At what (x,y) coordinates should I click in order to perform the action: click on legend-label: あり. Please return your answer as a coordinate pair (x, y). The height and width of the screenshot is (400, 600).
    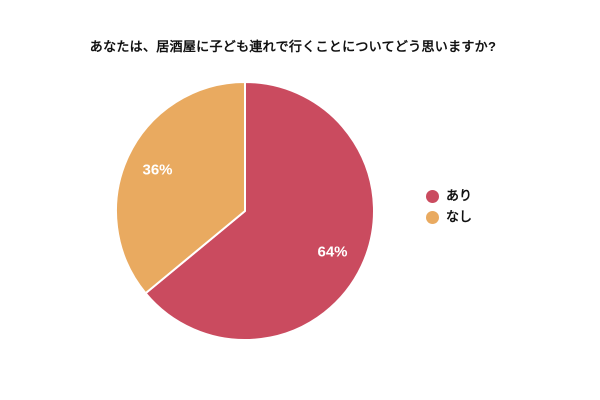
    Looking at the image, I should click on (459, 195).